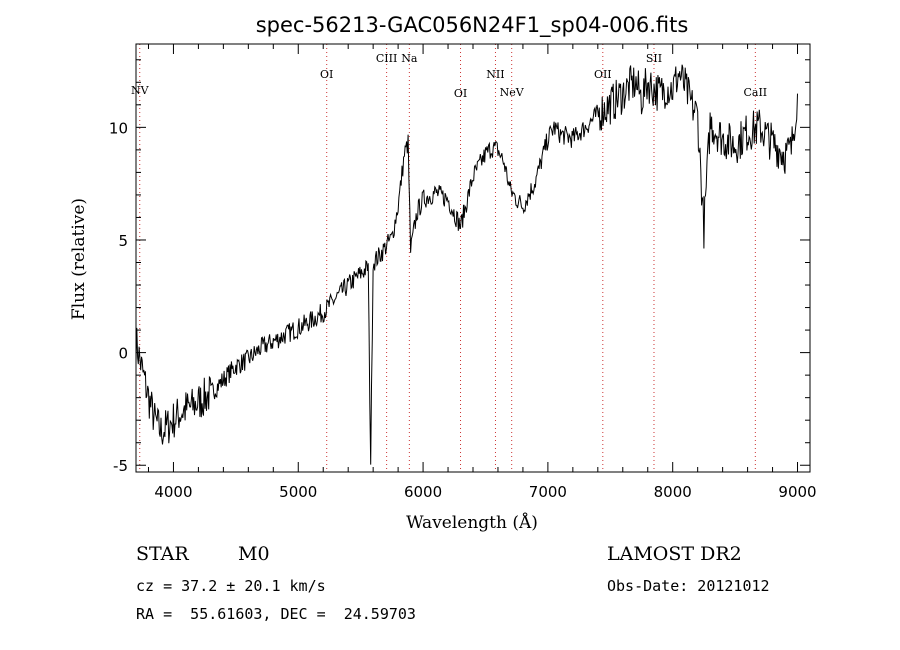 This screenshot has width=900, height=650. Describe the element at coordinates (755, 92) in the screenshot. I see `spectral-line-label: CaII` at that location.